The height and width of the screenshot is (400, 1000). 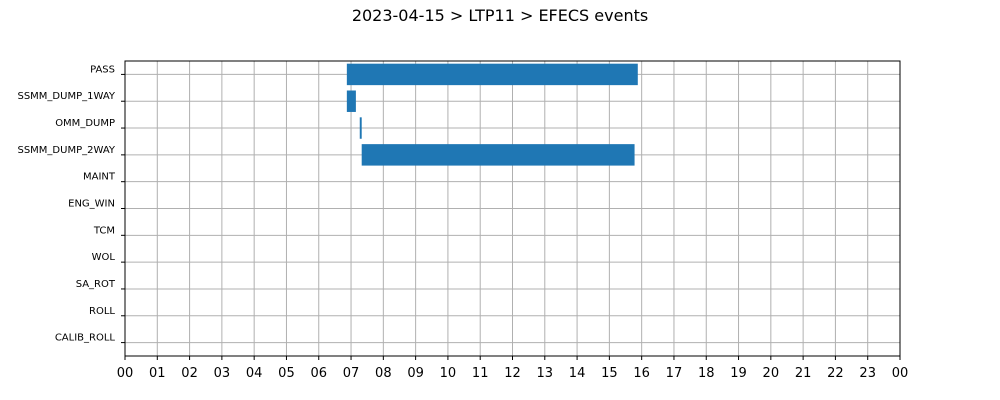 I want to click on y-tick-label: OMM_DUMP, so click(x=85, y=123).